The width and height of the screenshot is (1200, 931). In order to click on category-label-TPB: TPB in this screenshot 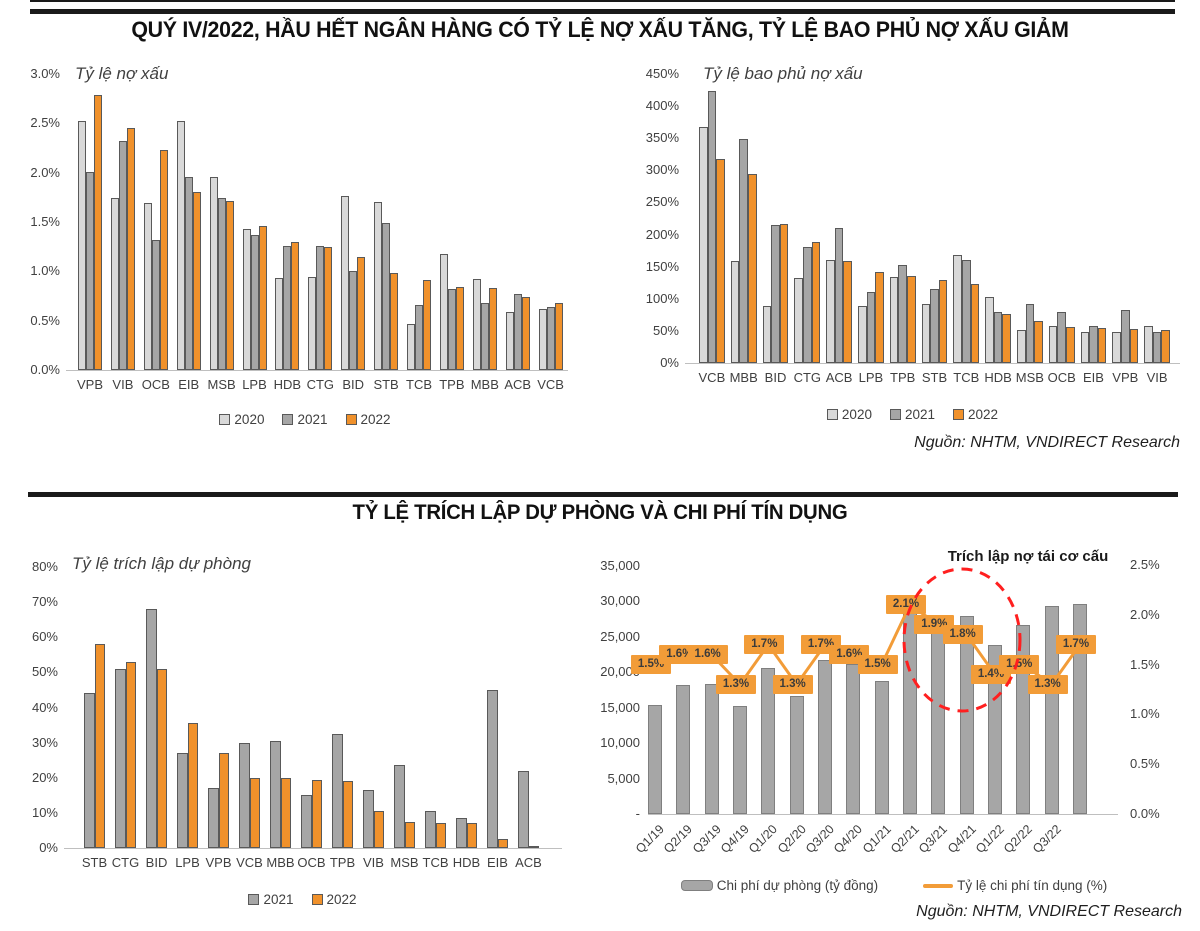, I will do `click(342, 862)`.